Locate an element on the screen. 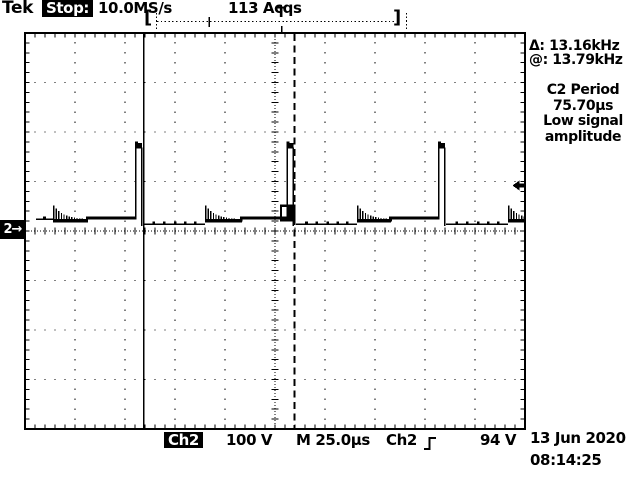 The height and width of the screenshot is (480, 640). timebase-readout: M 25.0µs is located at coordinates (333, 440).